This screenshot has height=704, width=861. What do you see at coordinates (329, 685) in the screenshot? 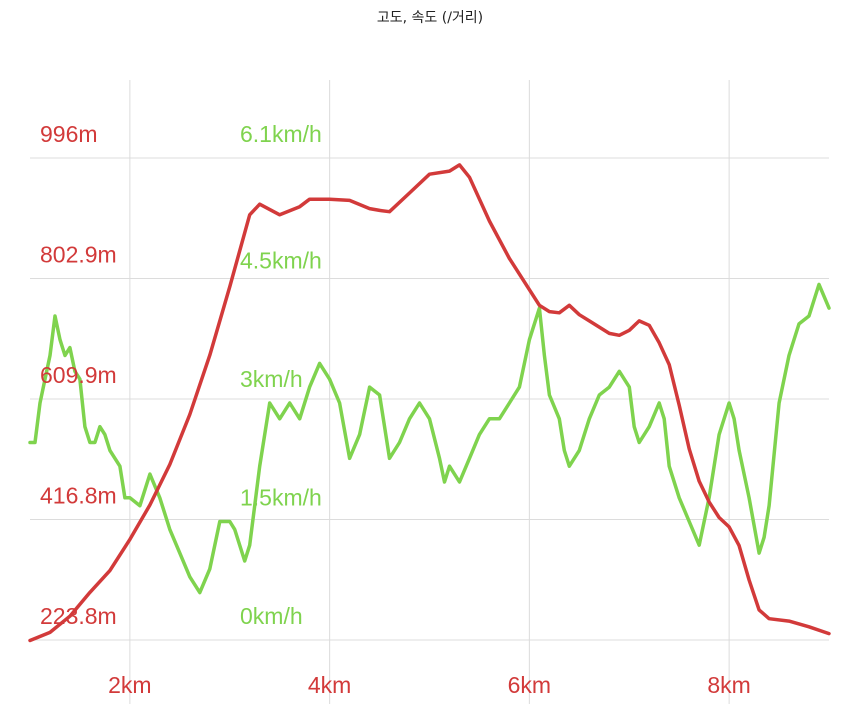
I see `x-tick-label: 4km` at bounding box center [329, 685].